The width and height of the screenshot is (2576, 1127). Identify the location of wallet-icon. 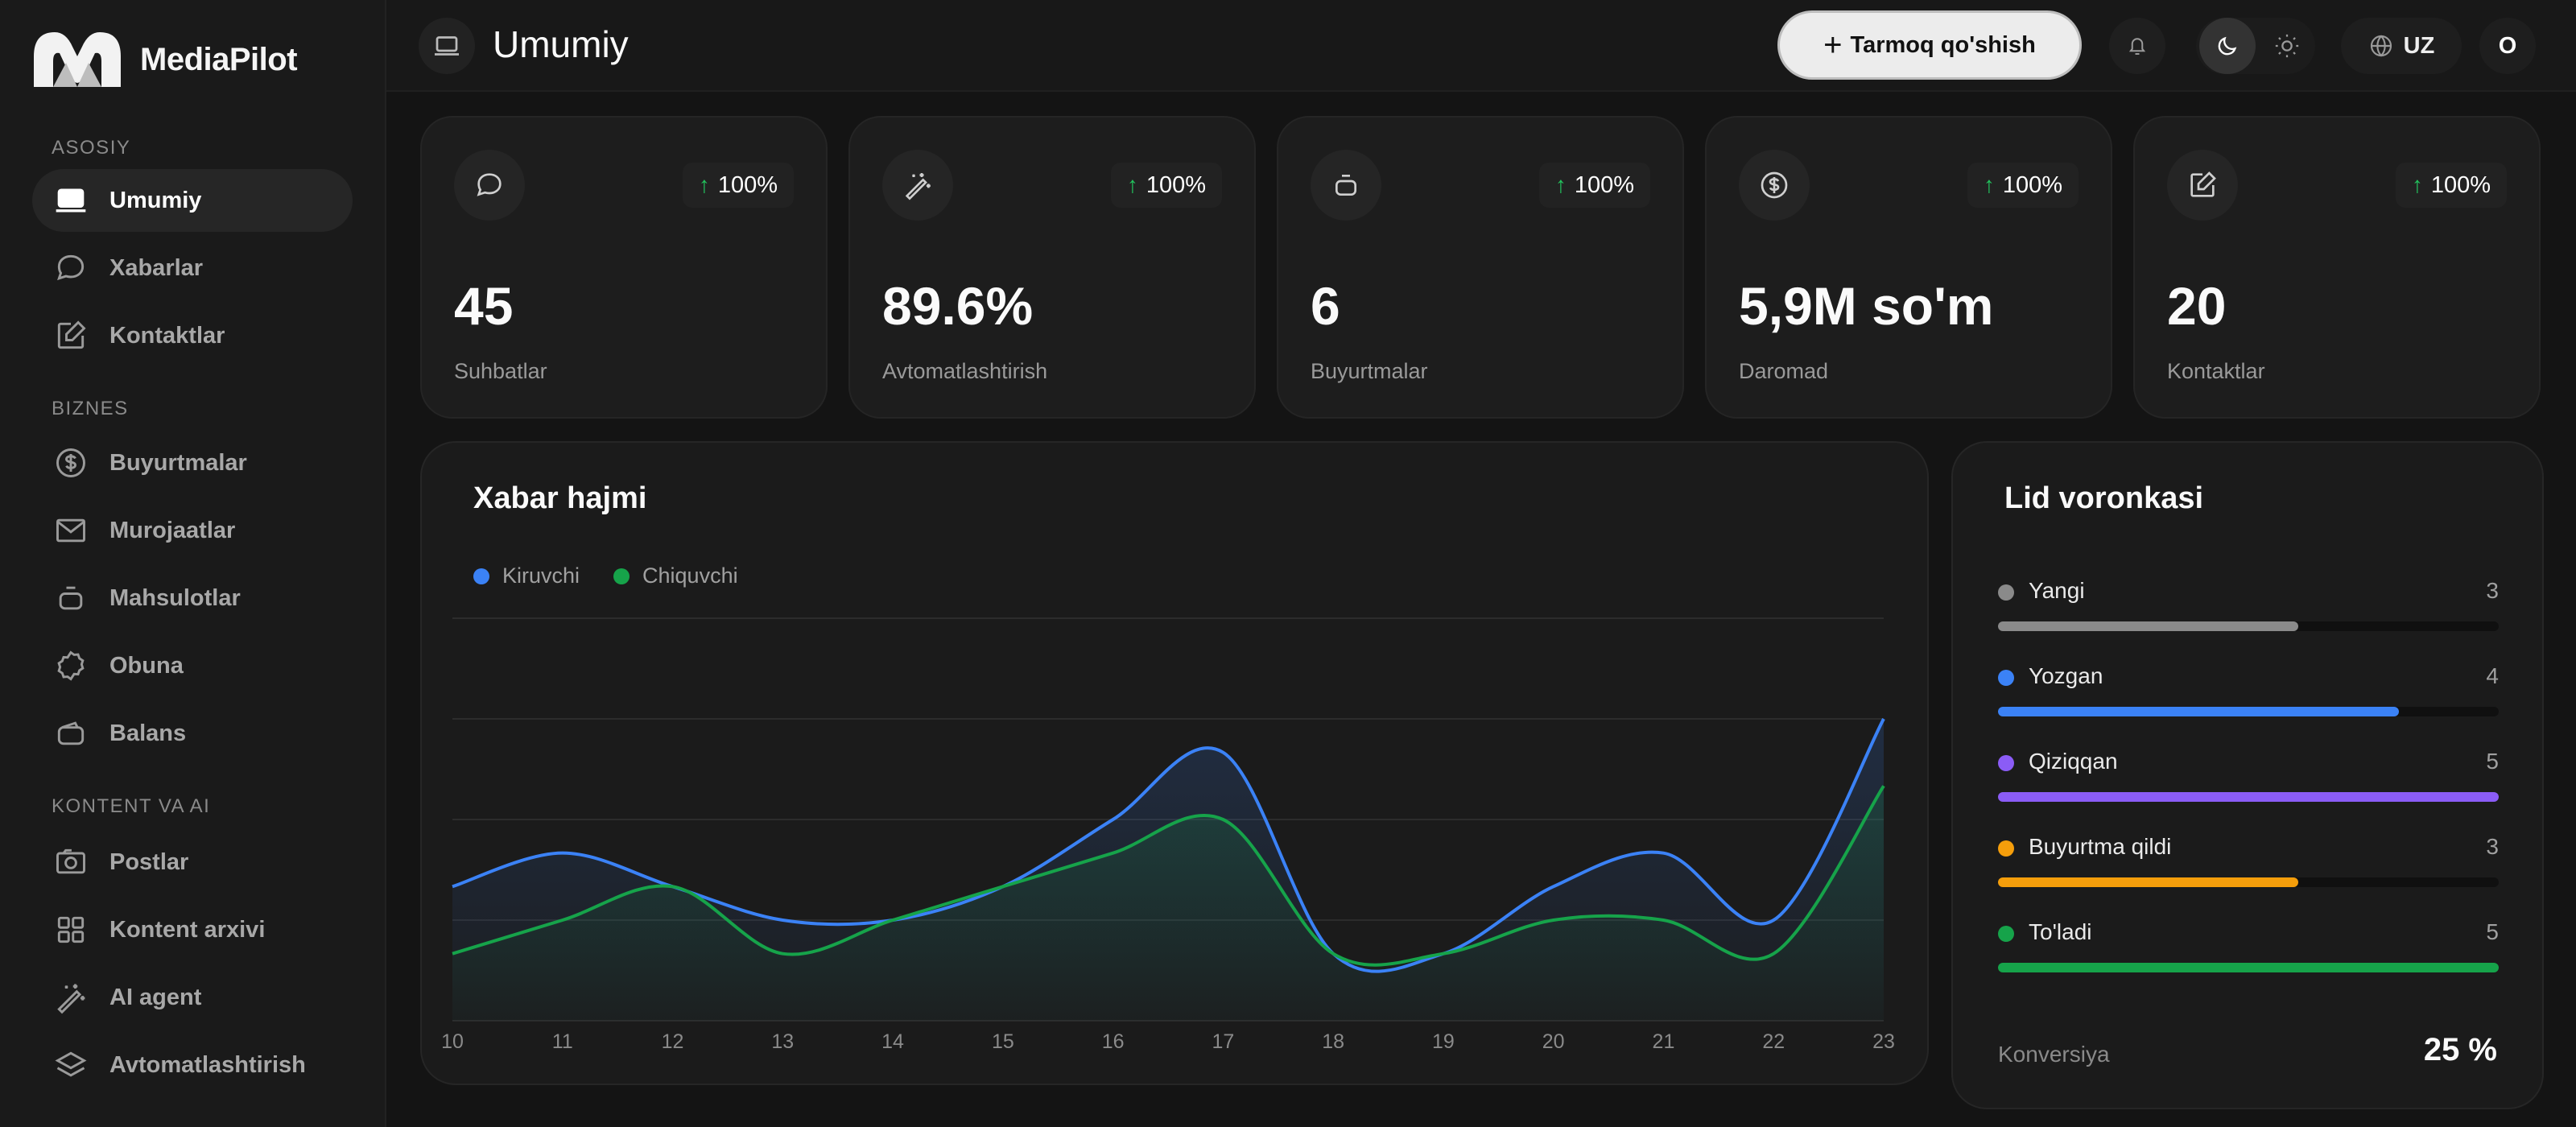
(71, 733).